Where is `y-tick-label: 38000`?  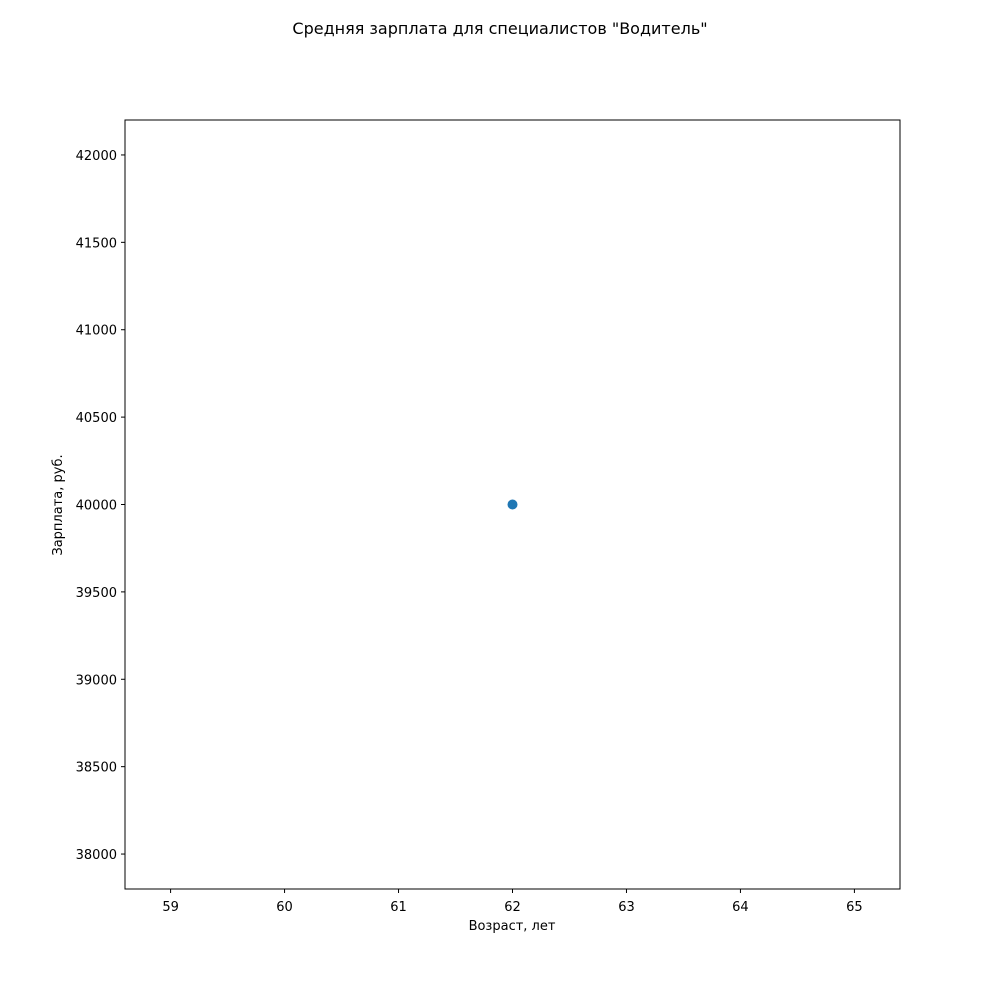
y-tick-label: 38000 is located at coordinates (96, 855).